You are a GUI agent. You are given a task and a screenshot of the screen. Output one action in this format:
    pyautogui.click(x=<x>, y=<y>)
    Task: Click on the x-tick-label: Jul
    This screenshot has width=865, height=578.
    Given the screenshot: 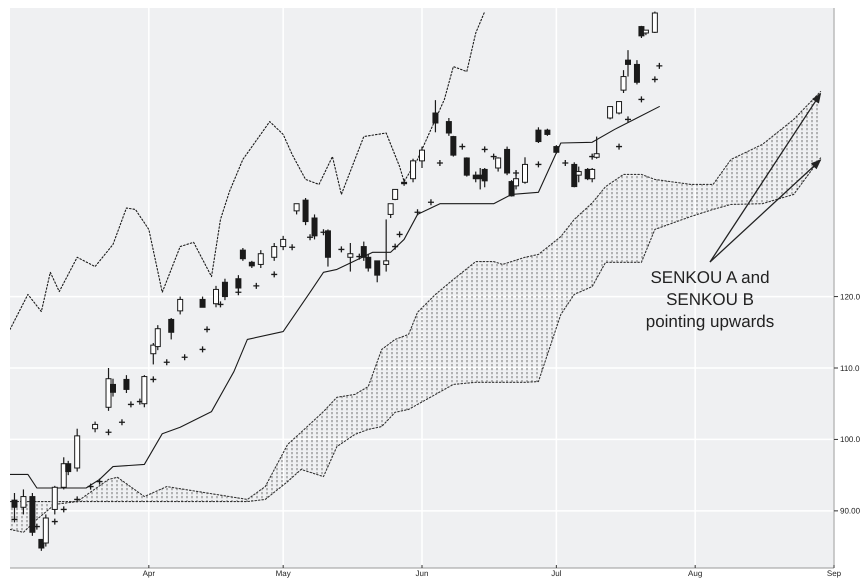 What is the action you would take?
    pyautogui.click(x=556, y=573)
    